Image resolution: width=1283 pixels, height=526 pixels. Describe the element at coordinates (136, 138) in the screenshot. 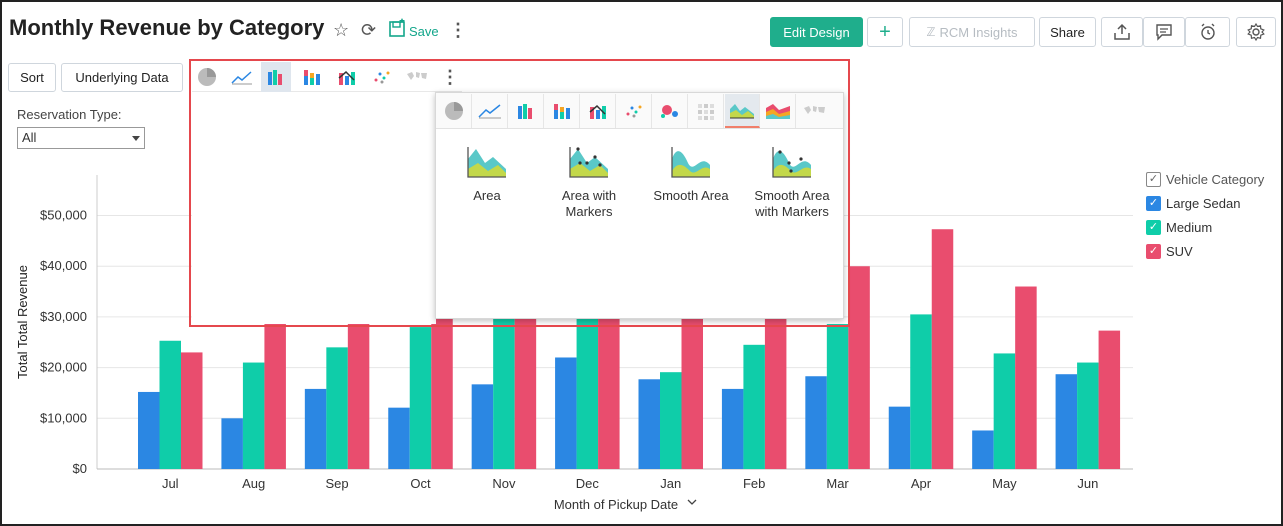

I see `dropdown-arrow-icon` at that location.